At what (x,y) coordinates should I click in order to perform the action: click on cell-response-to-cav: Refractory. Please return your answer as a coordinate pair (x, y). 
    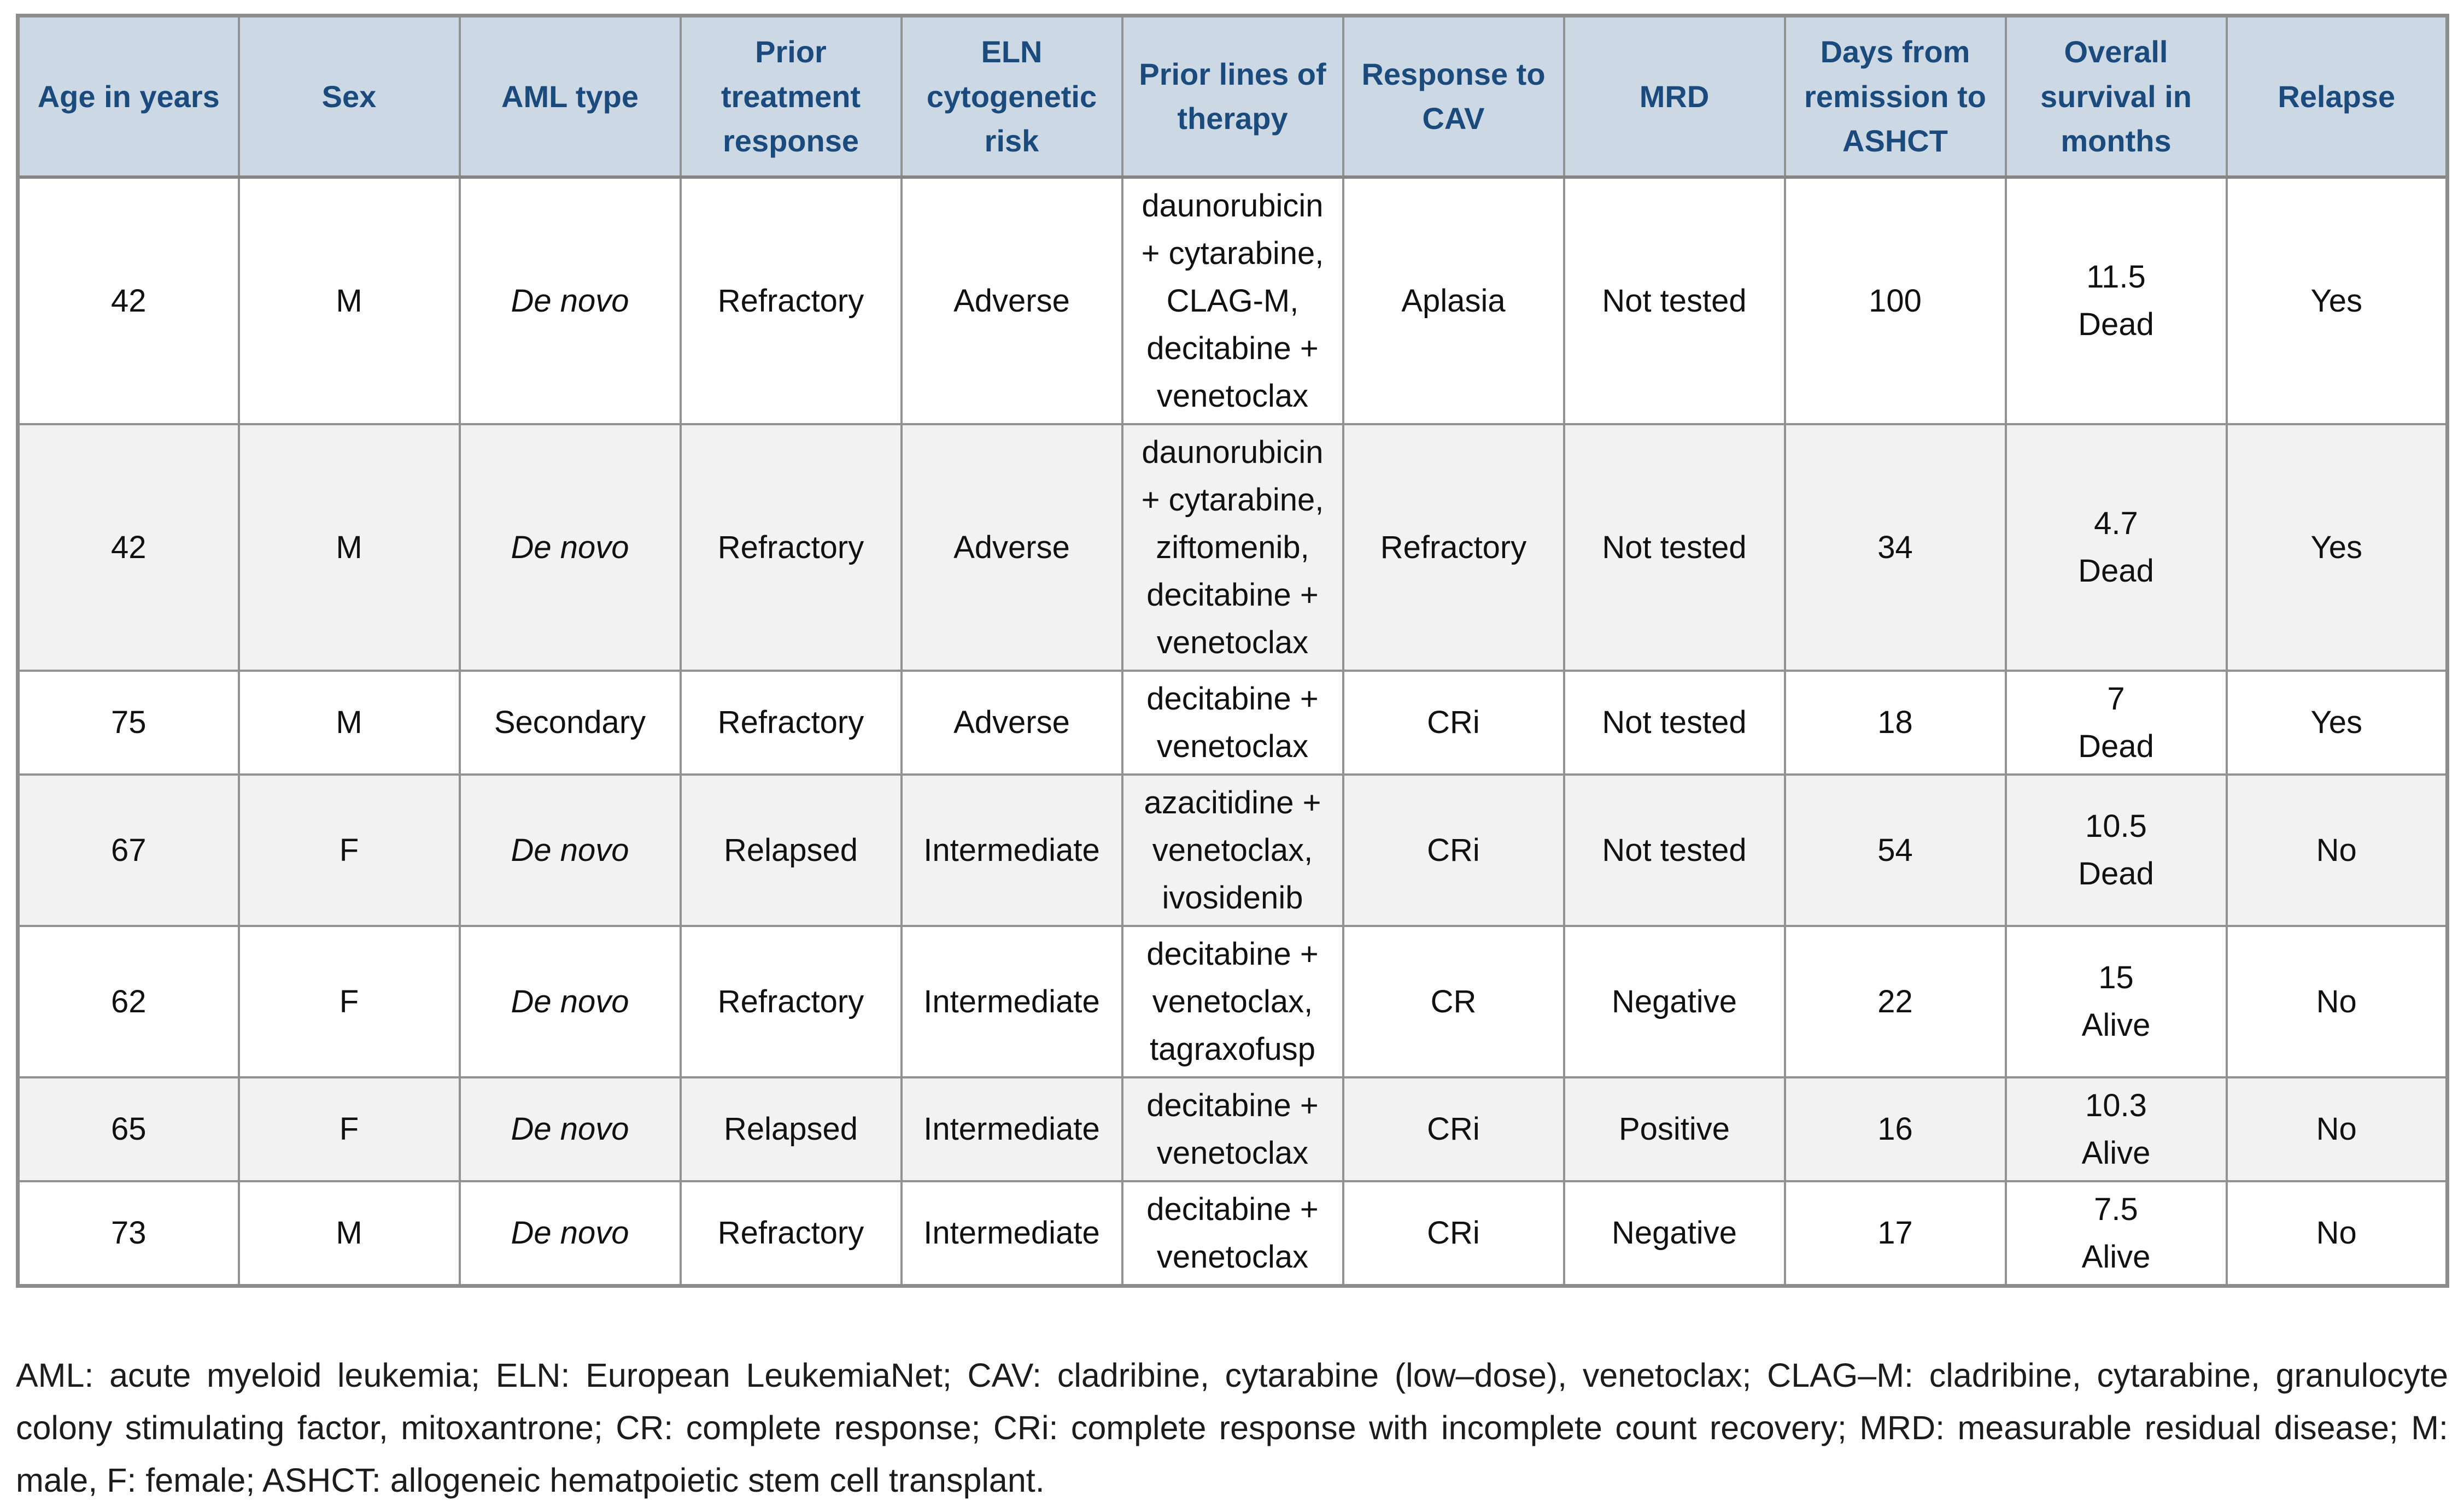
    Looking at the image, I should click on (1454, 547).